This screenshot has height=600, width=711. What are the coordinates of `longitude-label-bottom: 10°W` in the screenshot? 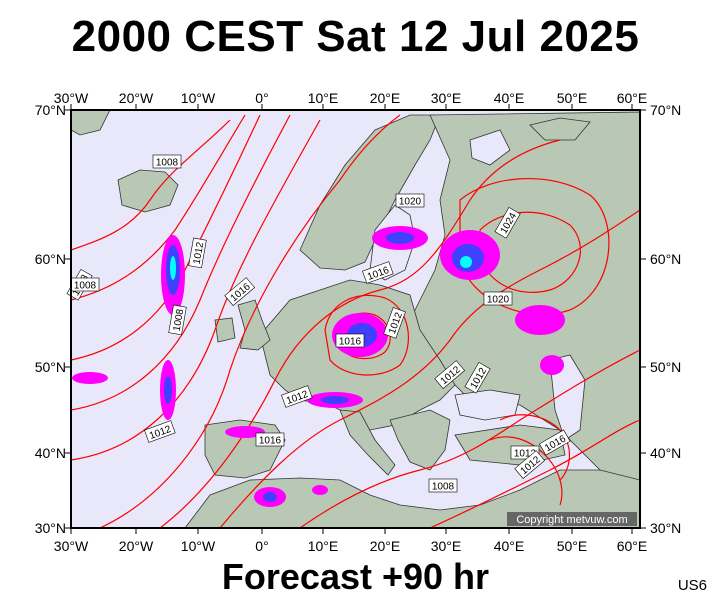 It's located at (198, 546).